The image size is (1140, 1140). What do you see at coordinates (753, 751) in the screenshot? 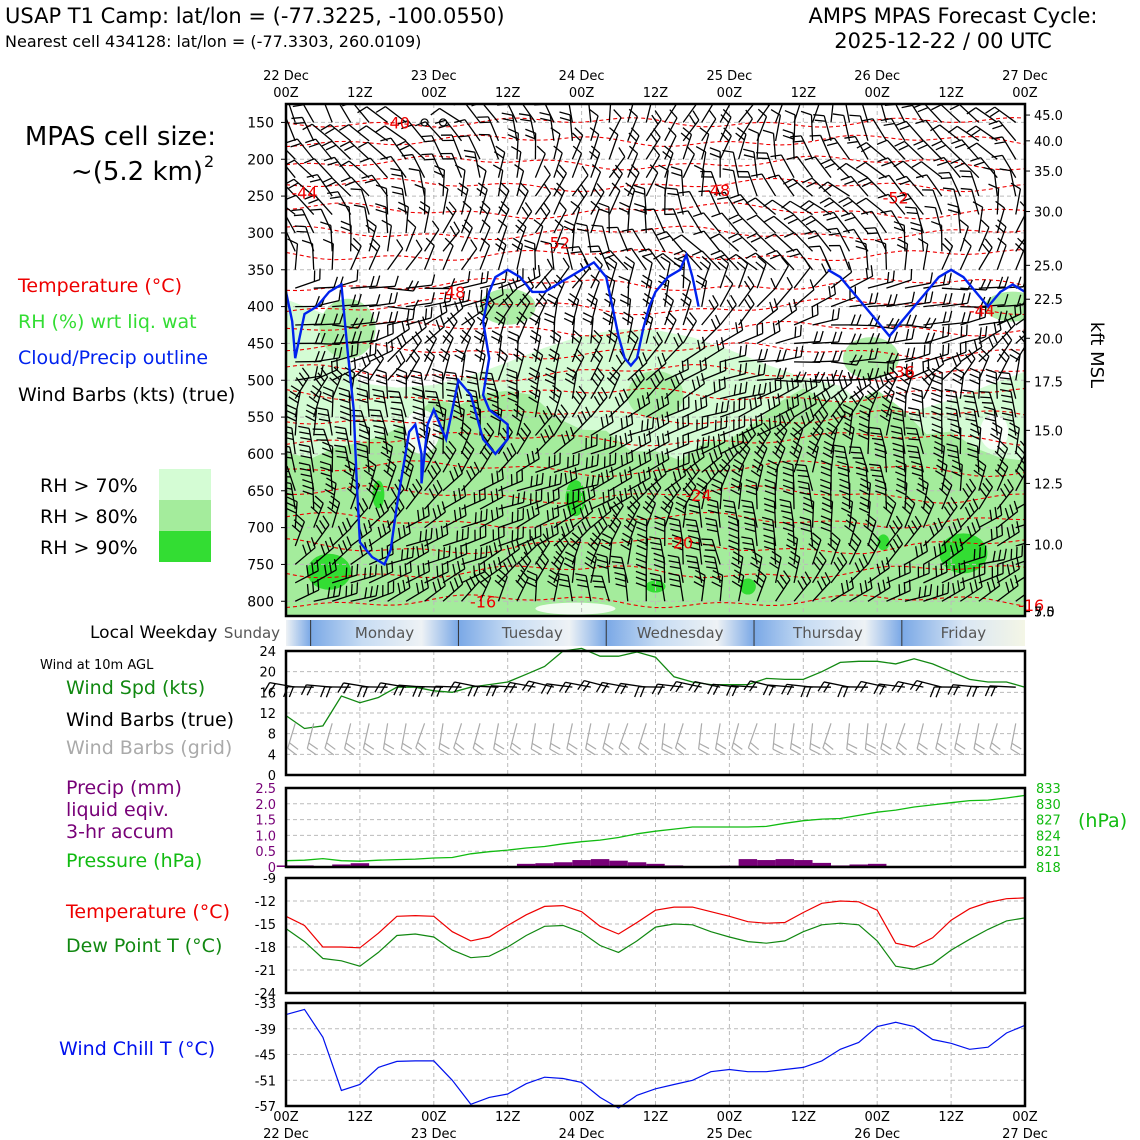
I see `surface-barb-grid-flag` at bounding box center [753, 751].